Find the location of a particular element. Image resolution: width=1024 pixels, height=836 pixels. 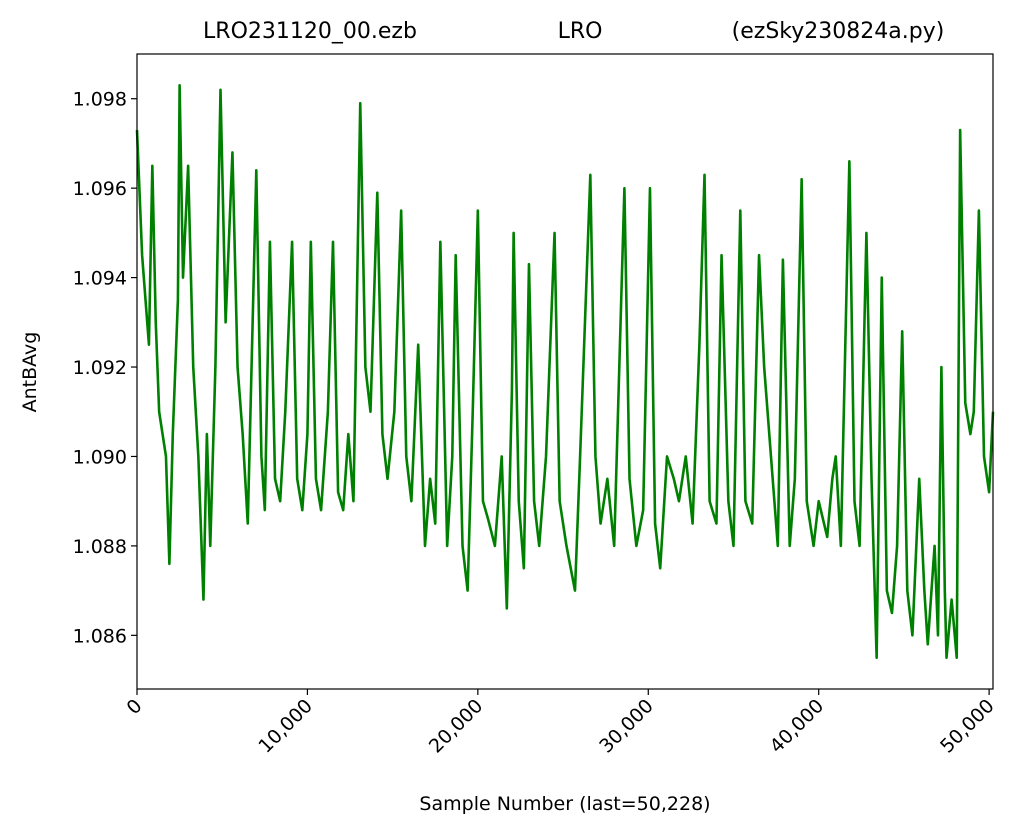

y-axis-label: AntBAvg is located at coordinates (30, 372).